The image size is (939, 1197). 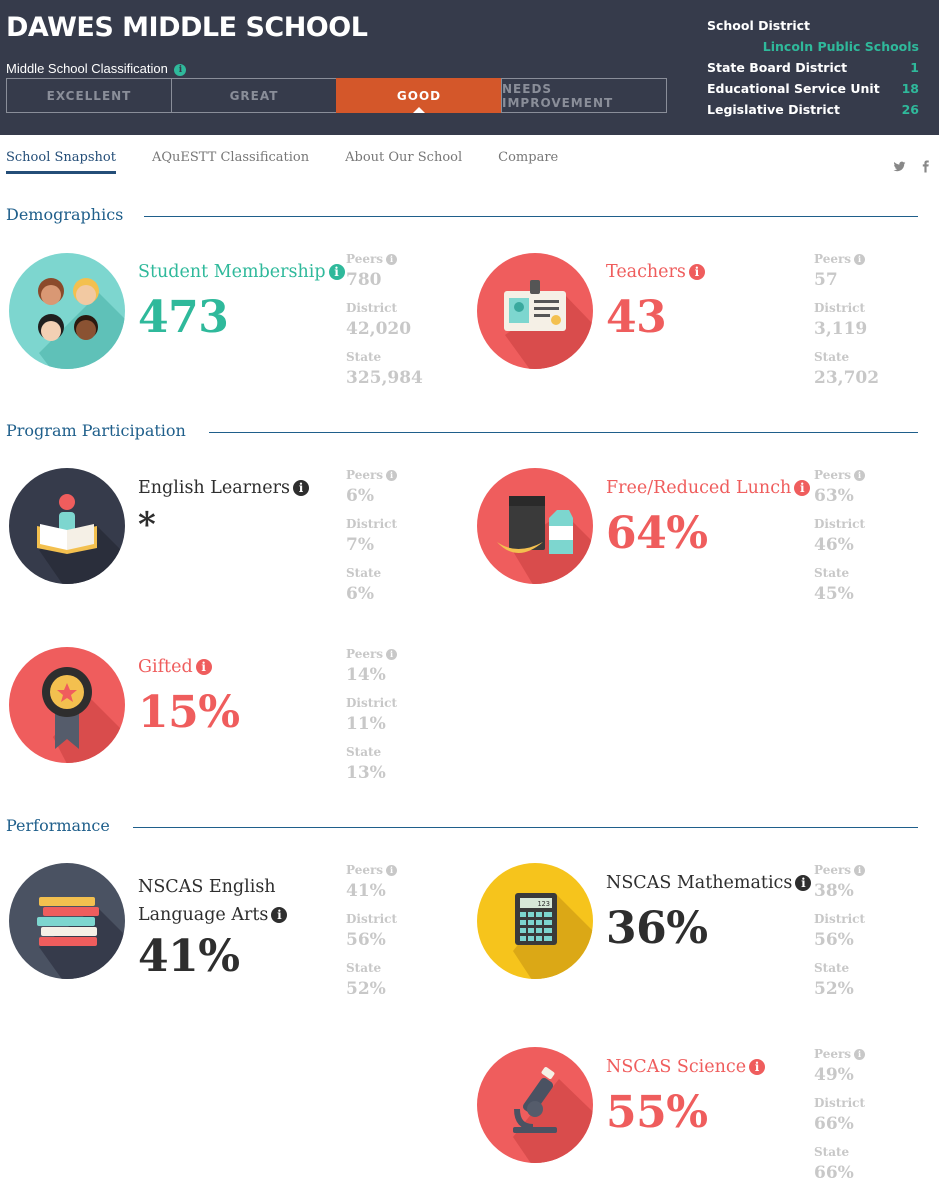 What do you see at coordinates (419, 95) in the screenshot?
I see `classification-good: GOOD` at bounding box center [419, 95].